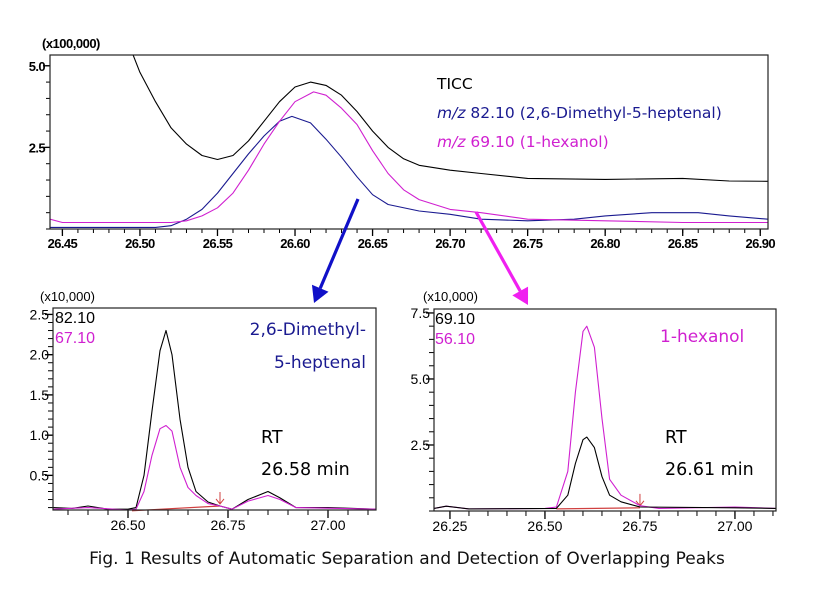  Describe the element at coordinates (320, 293) in the screenshot. I see `arrow-to-dimethylheptenal-icon-head` at that location.